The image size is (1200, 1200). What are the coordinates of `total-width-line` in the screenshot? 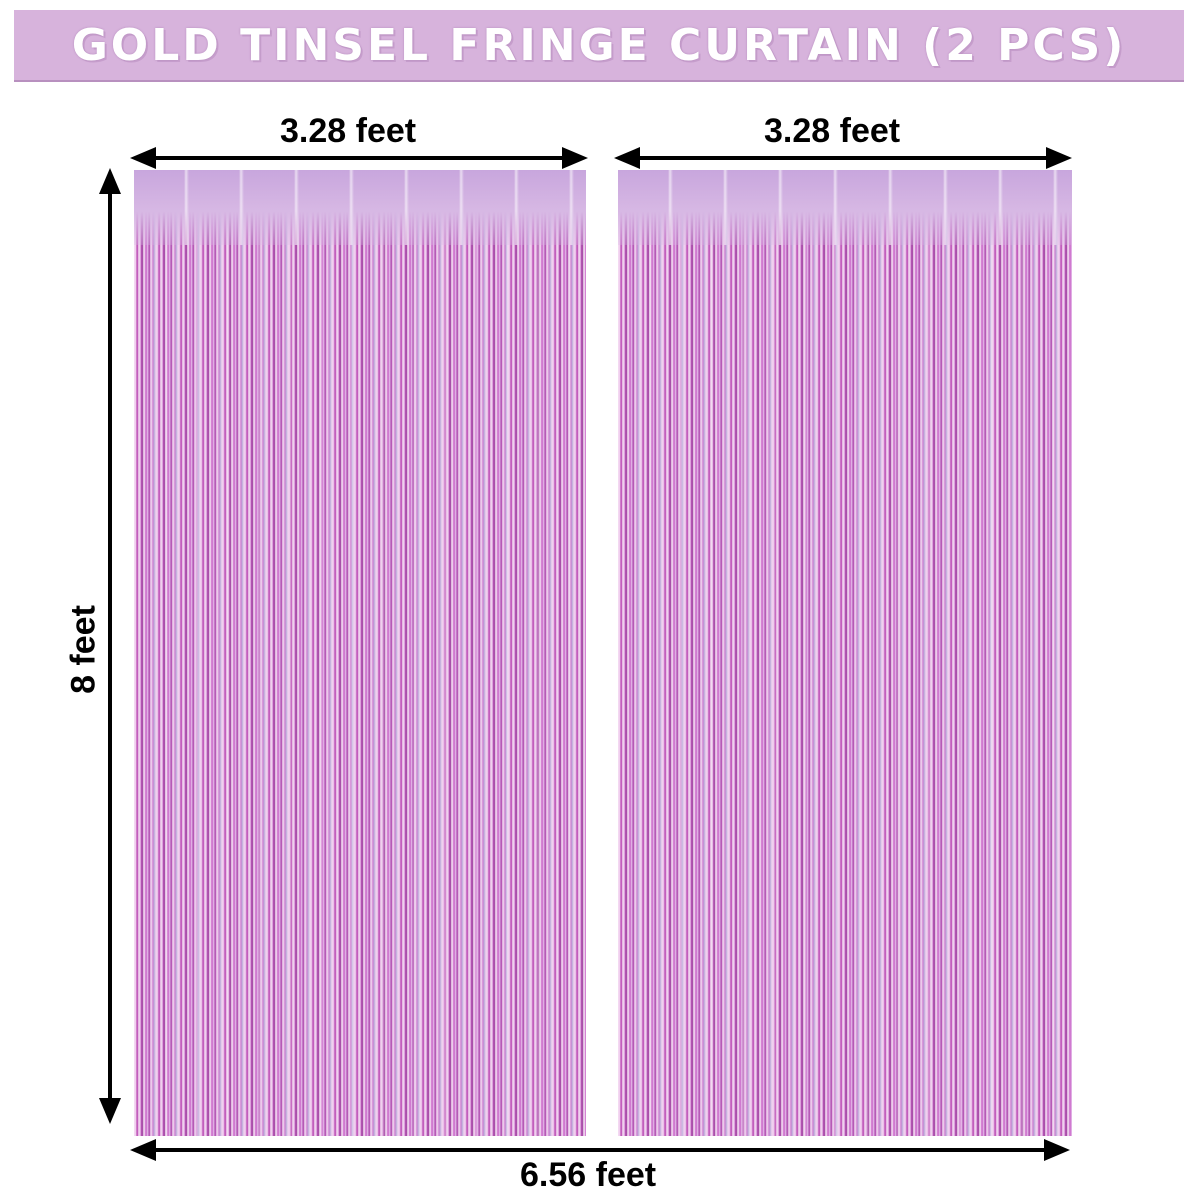 It's located at (600, 1150).